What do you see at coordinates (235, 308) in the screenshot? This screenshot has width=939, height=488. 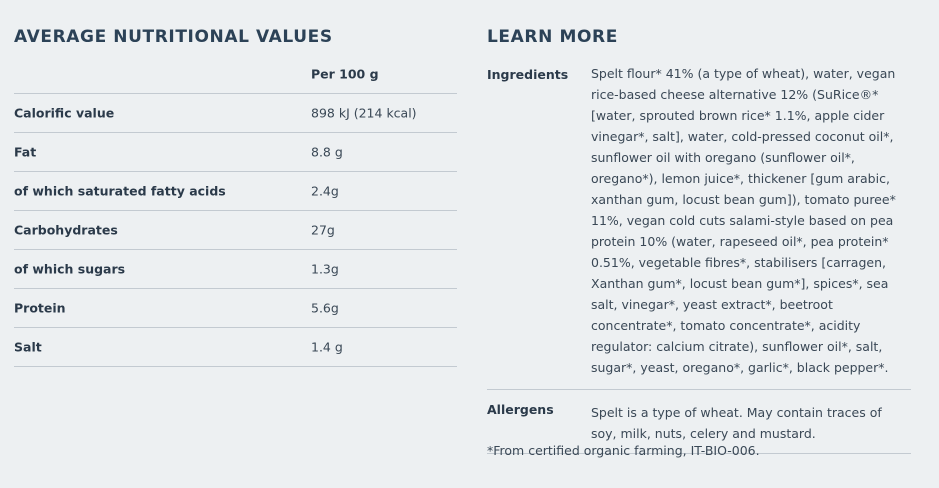 I see `nutrition-row: Protein 5.6g` at bounding box center [235, 308].